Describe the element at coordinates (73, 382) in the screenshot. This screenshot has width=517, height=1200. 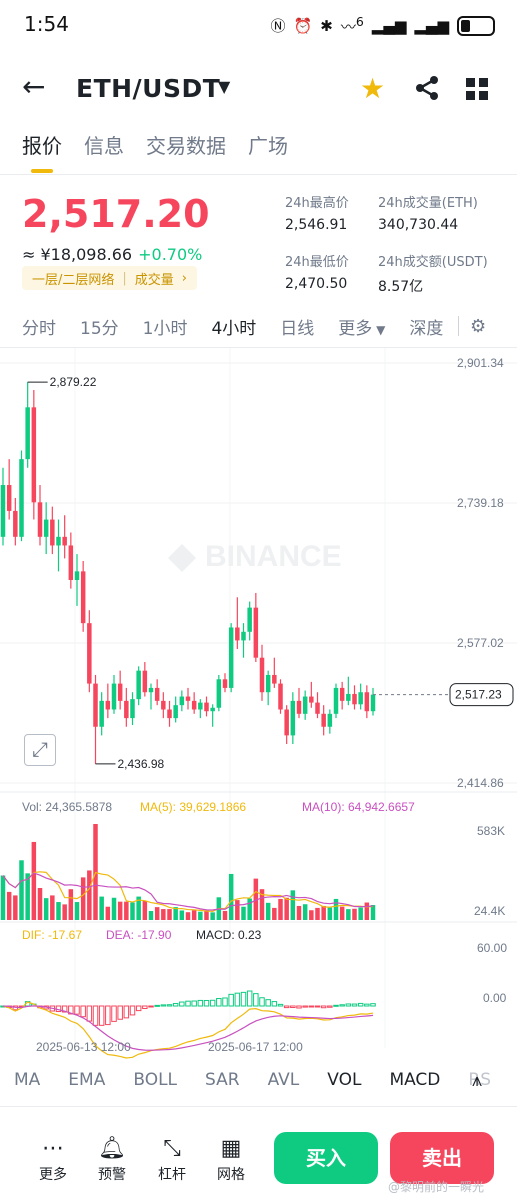
I see `high-label: 2,879.22` at that location.